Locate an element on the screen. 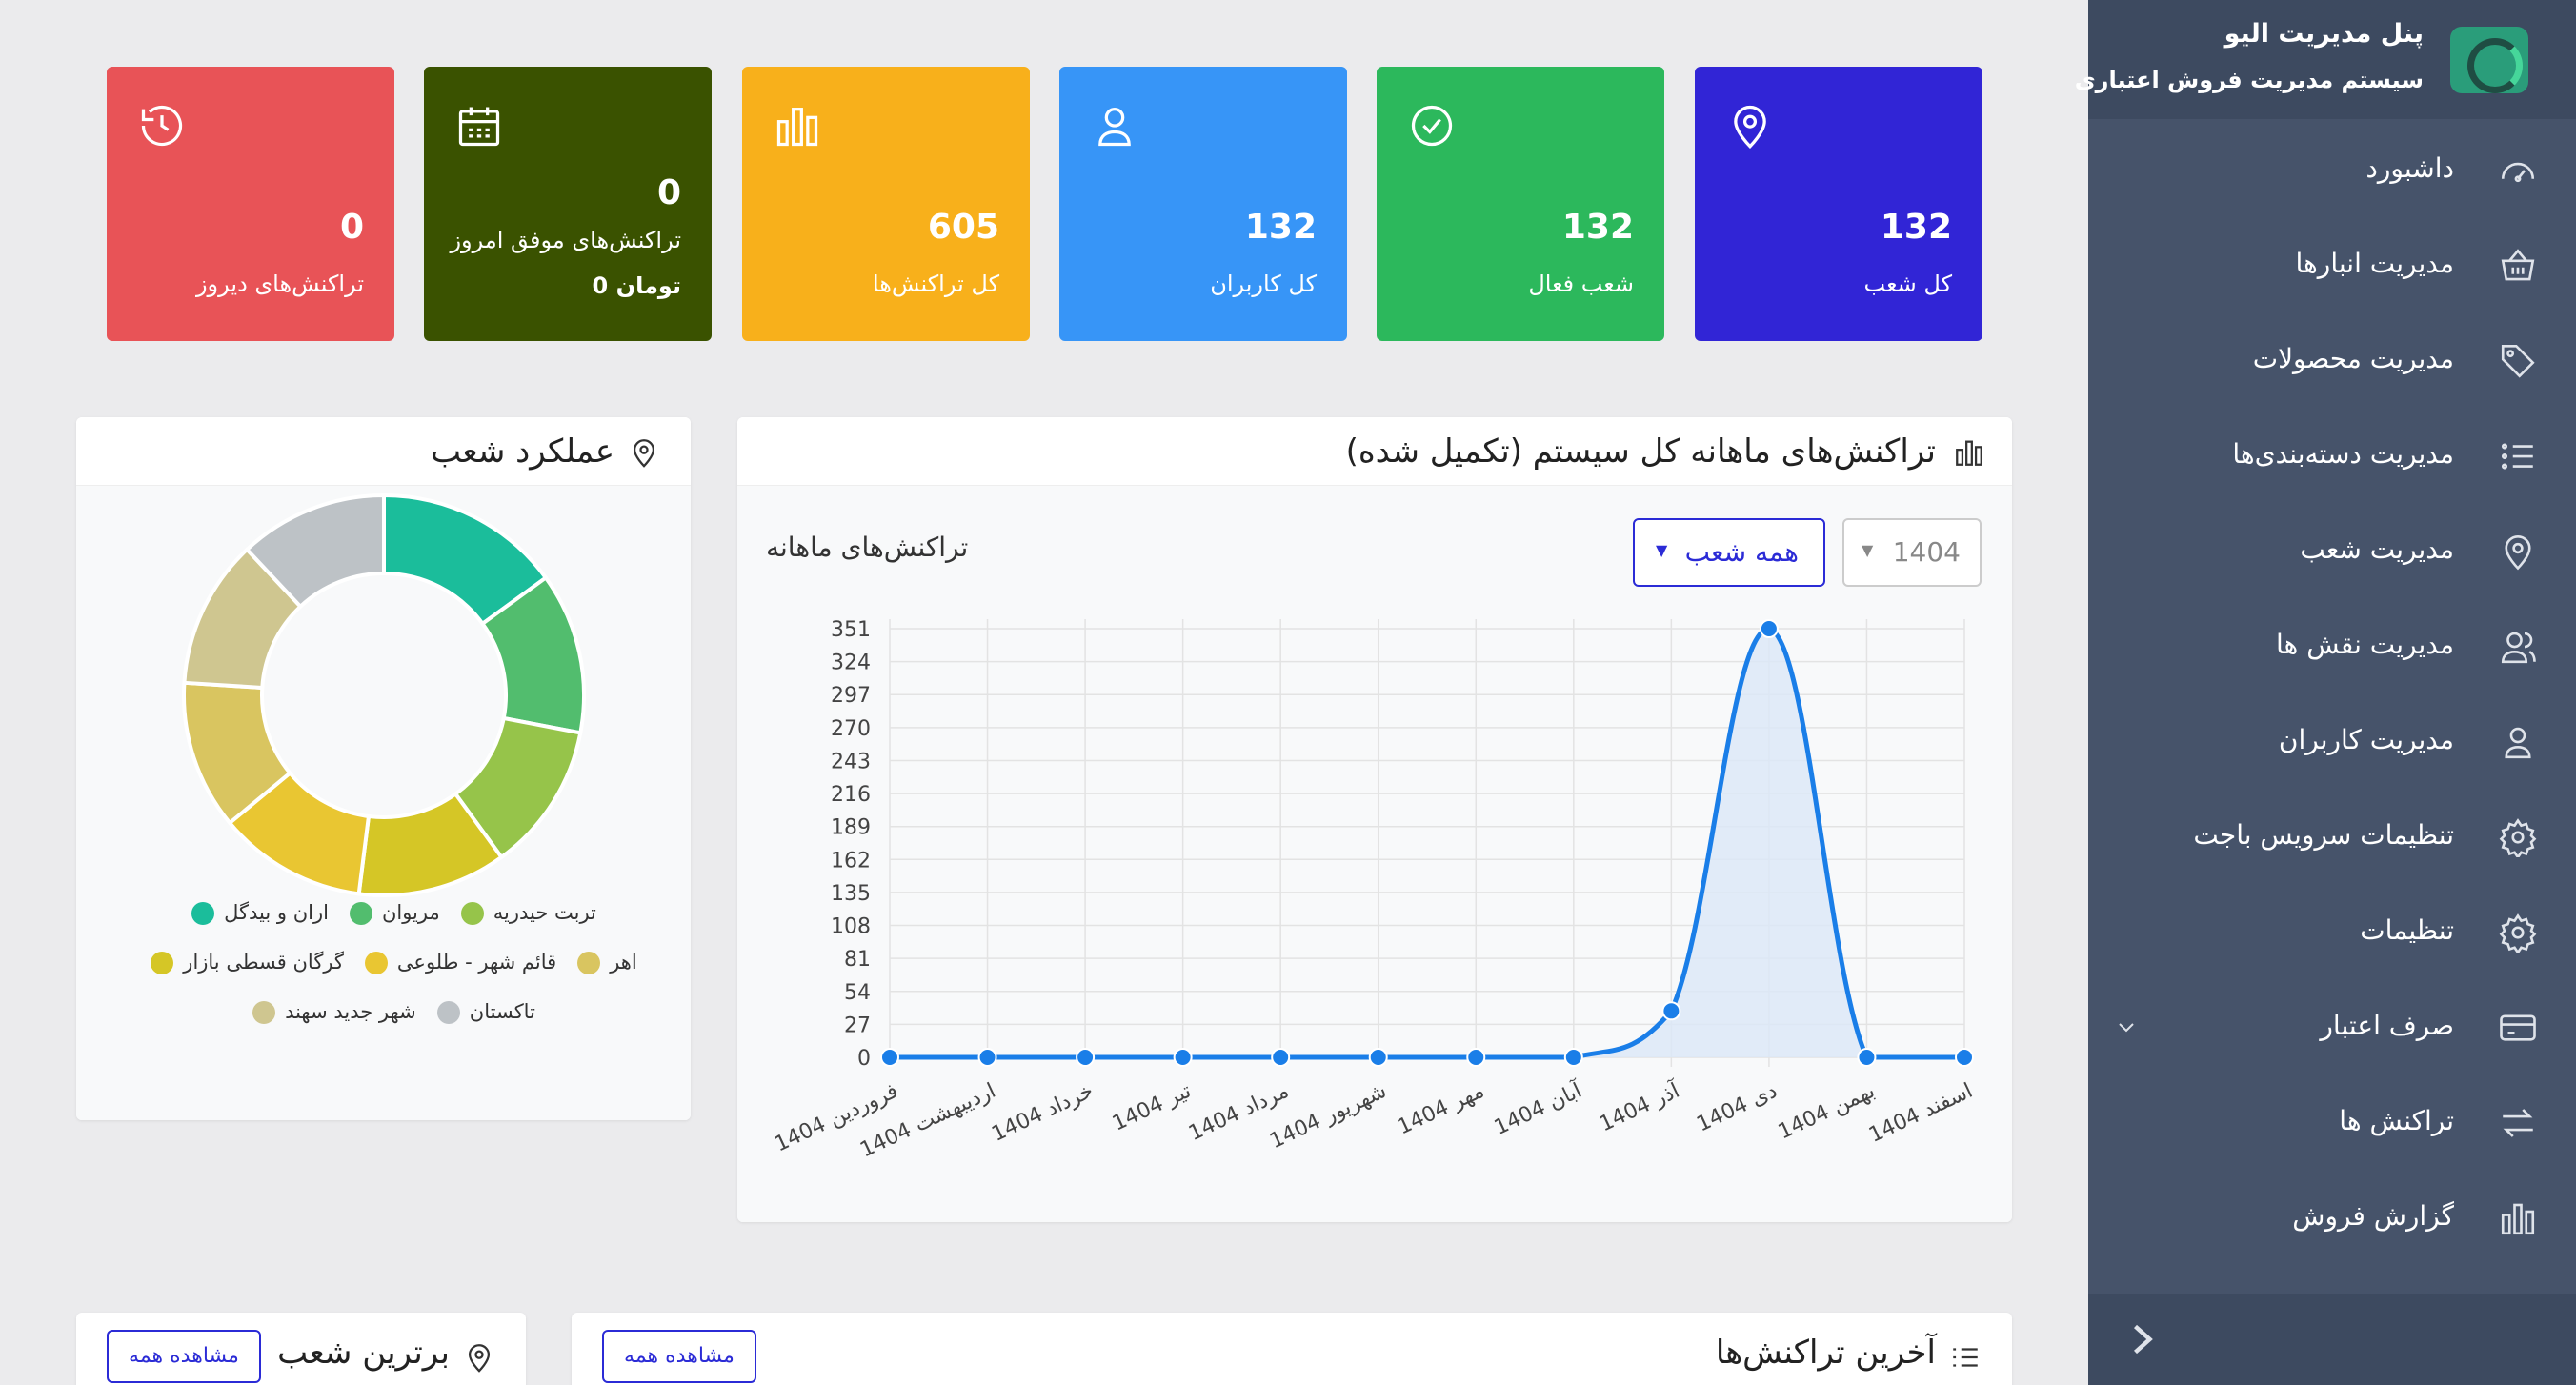 The image size is (2576, 1385). sidebar-item-sales-report: گزارش فروش is located at coordinates (2332, 1217).